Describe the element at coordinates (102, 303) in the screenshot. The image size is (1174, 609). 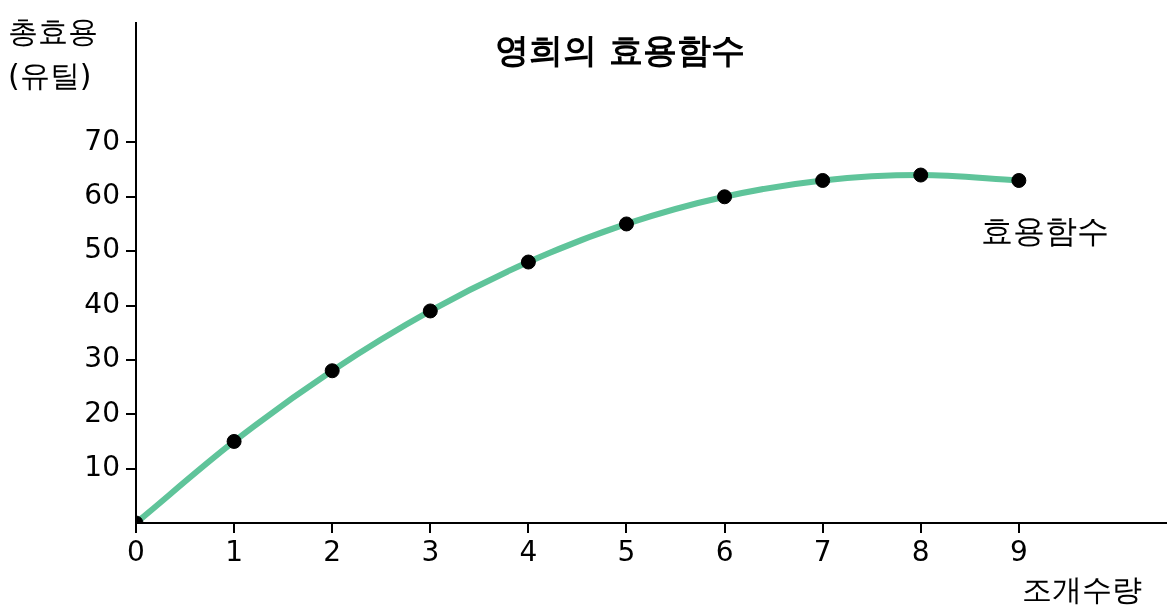
I see `y-tick-label: 40` at that location.